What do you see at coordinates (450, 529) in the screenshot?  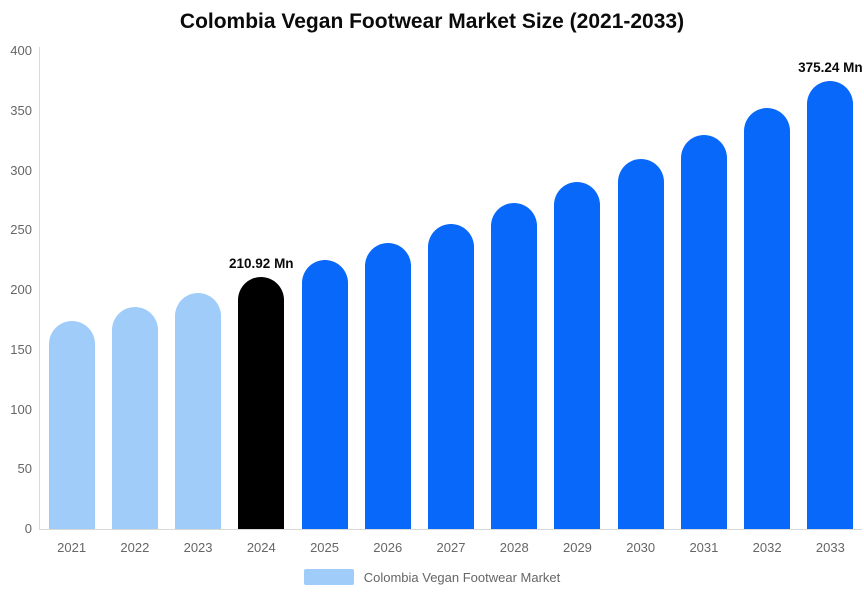 I see `x-axis-line` at bounding box center [450, 529].